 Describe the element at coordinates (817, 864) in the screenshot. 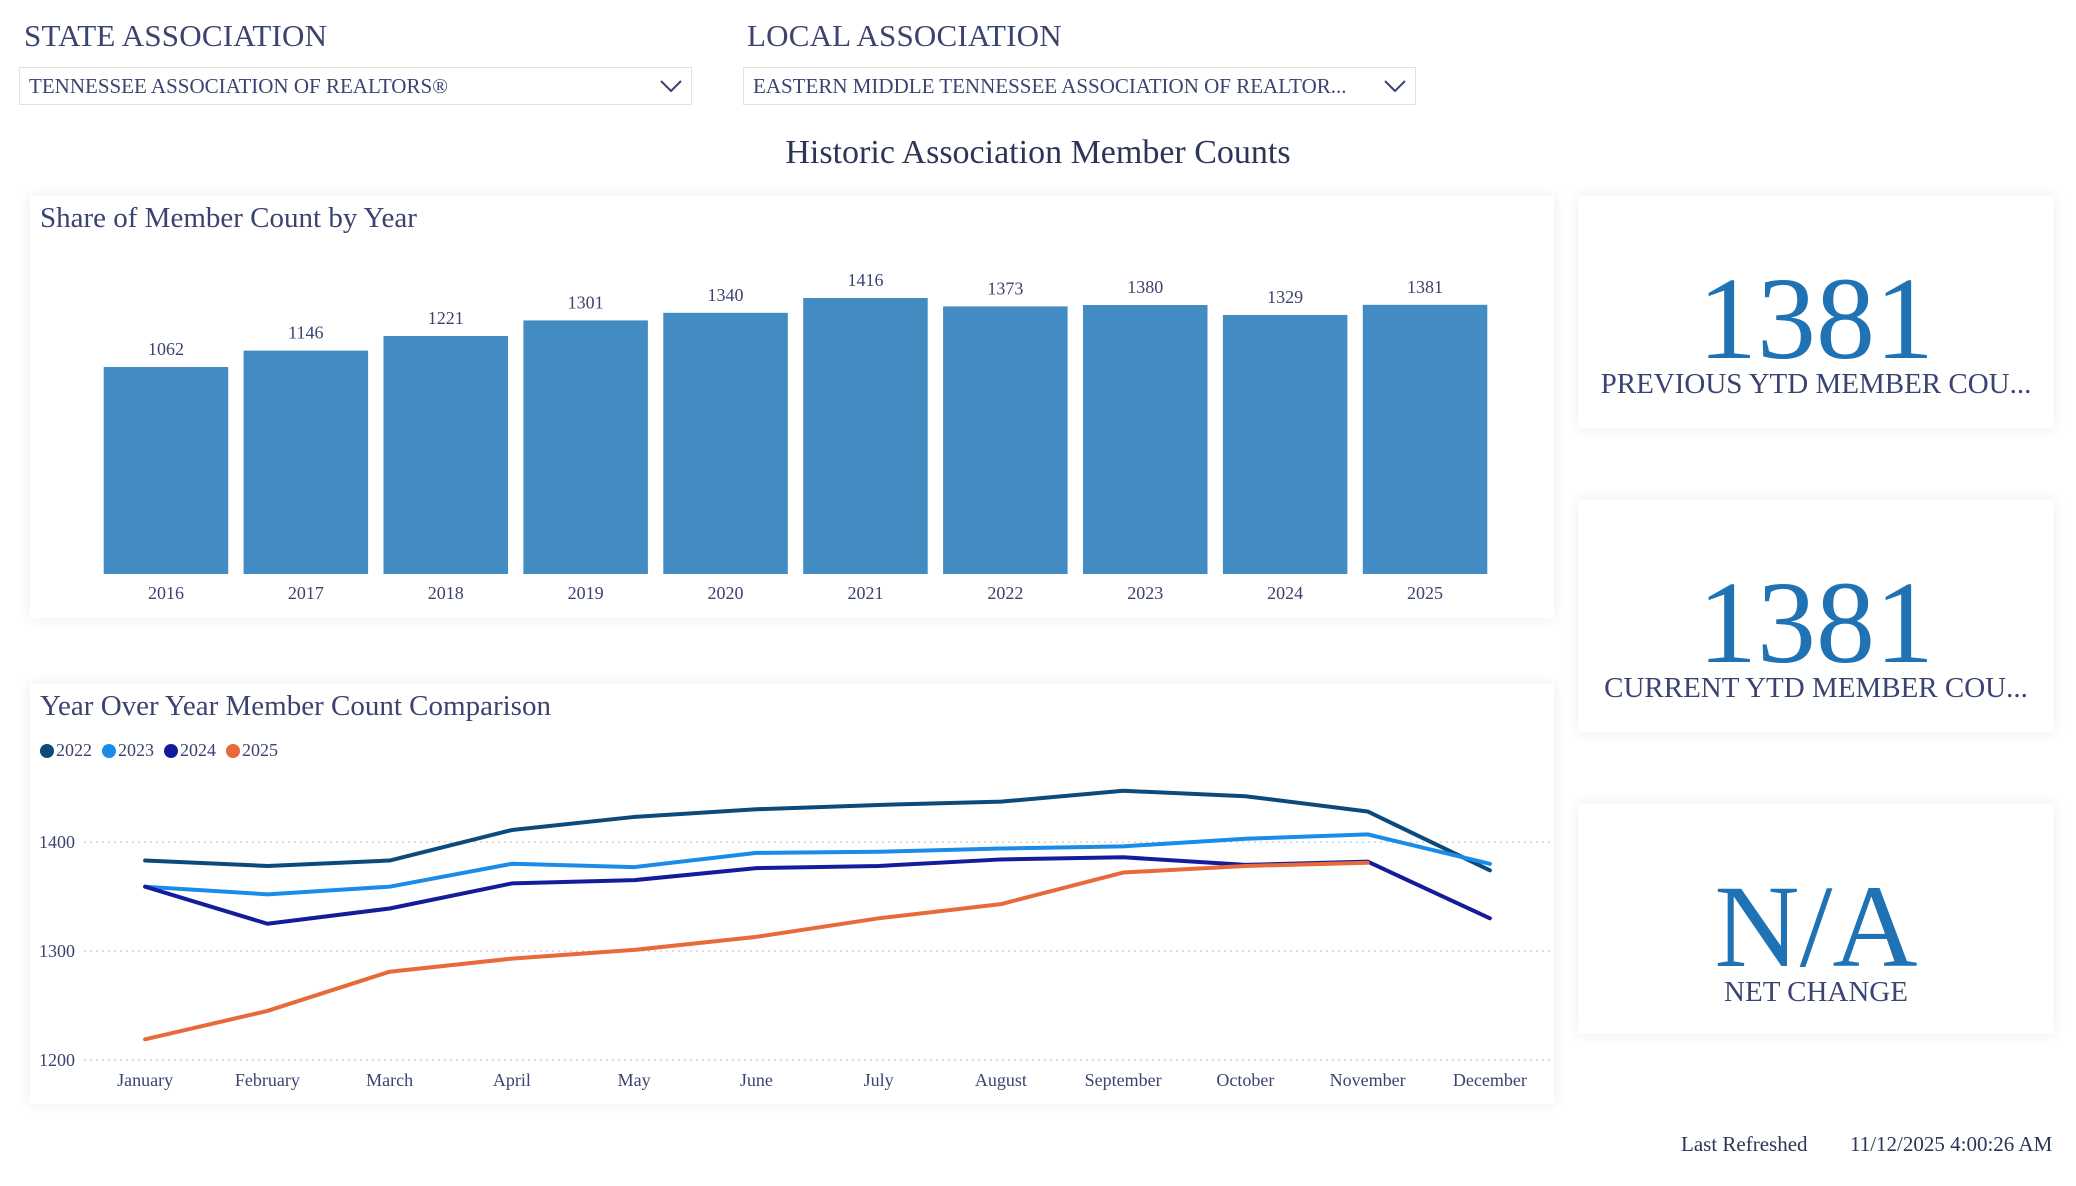

I see `series-line-2023` at that location.